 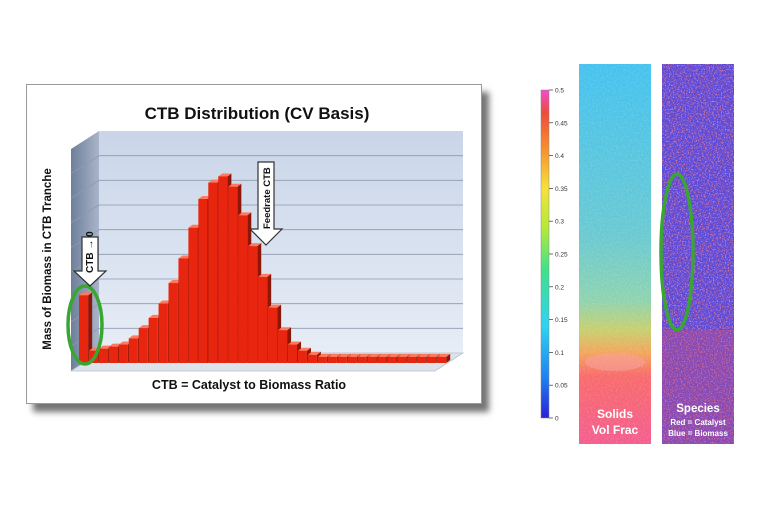 I want to click on colorbar-tick-label: 0.25, so click(x=561, y=255).